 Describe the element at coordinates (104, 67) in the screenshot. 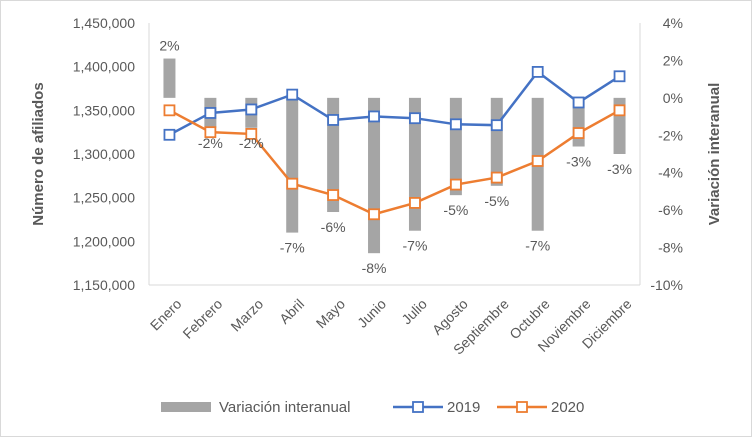

I see `left-tick-label: 1,400,000` at that location.